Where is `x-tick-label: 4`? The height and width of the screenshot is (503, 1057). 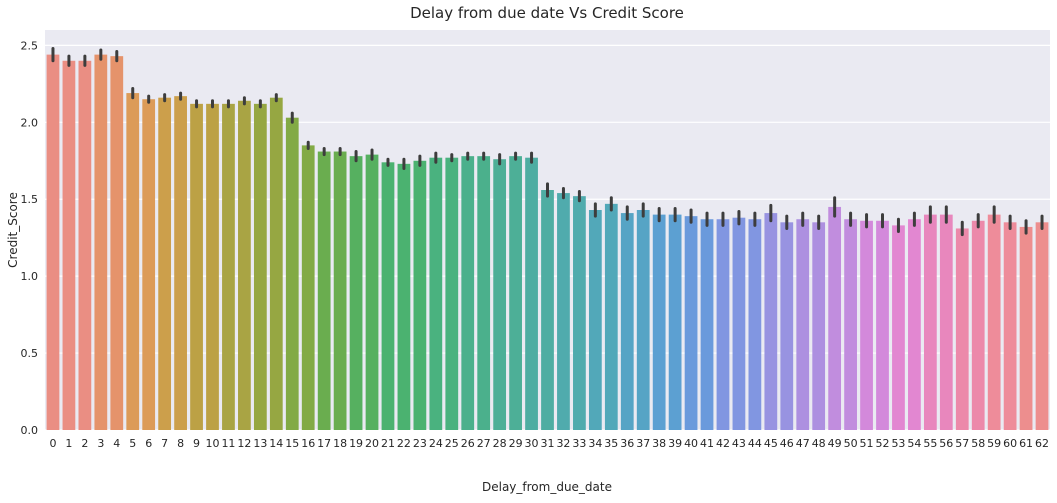
x-tick-label: 4 is located at coordinates (116, 443).